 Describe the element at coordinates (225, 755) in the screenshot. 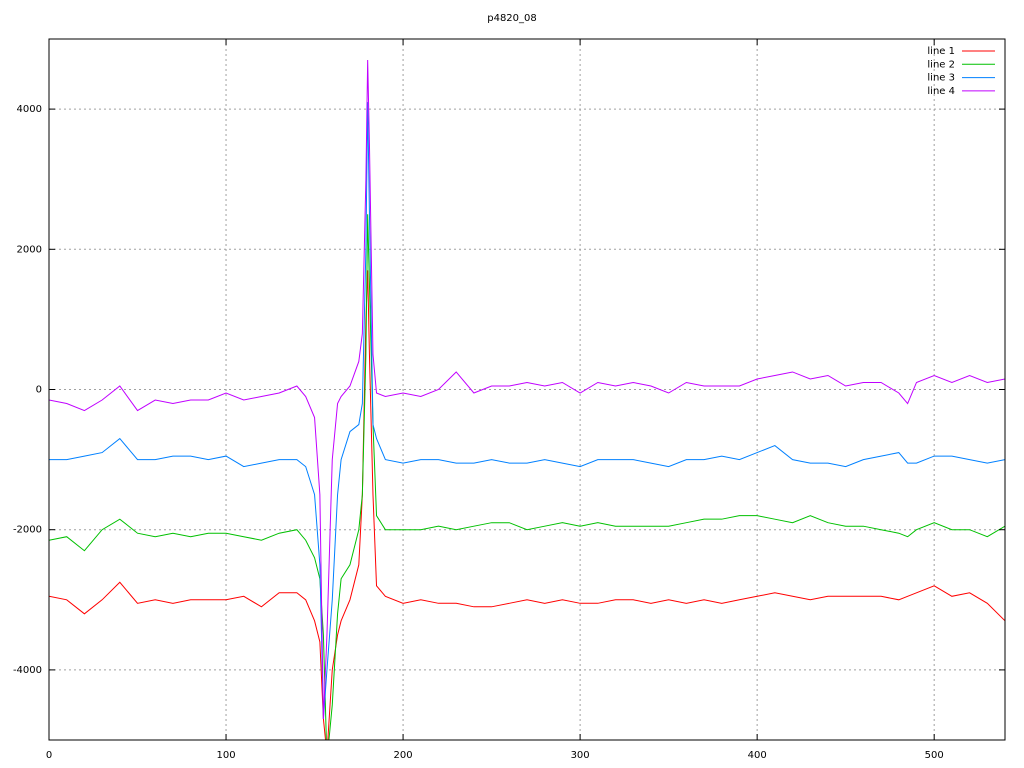

I see `x-tick-label: 100` at that location.